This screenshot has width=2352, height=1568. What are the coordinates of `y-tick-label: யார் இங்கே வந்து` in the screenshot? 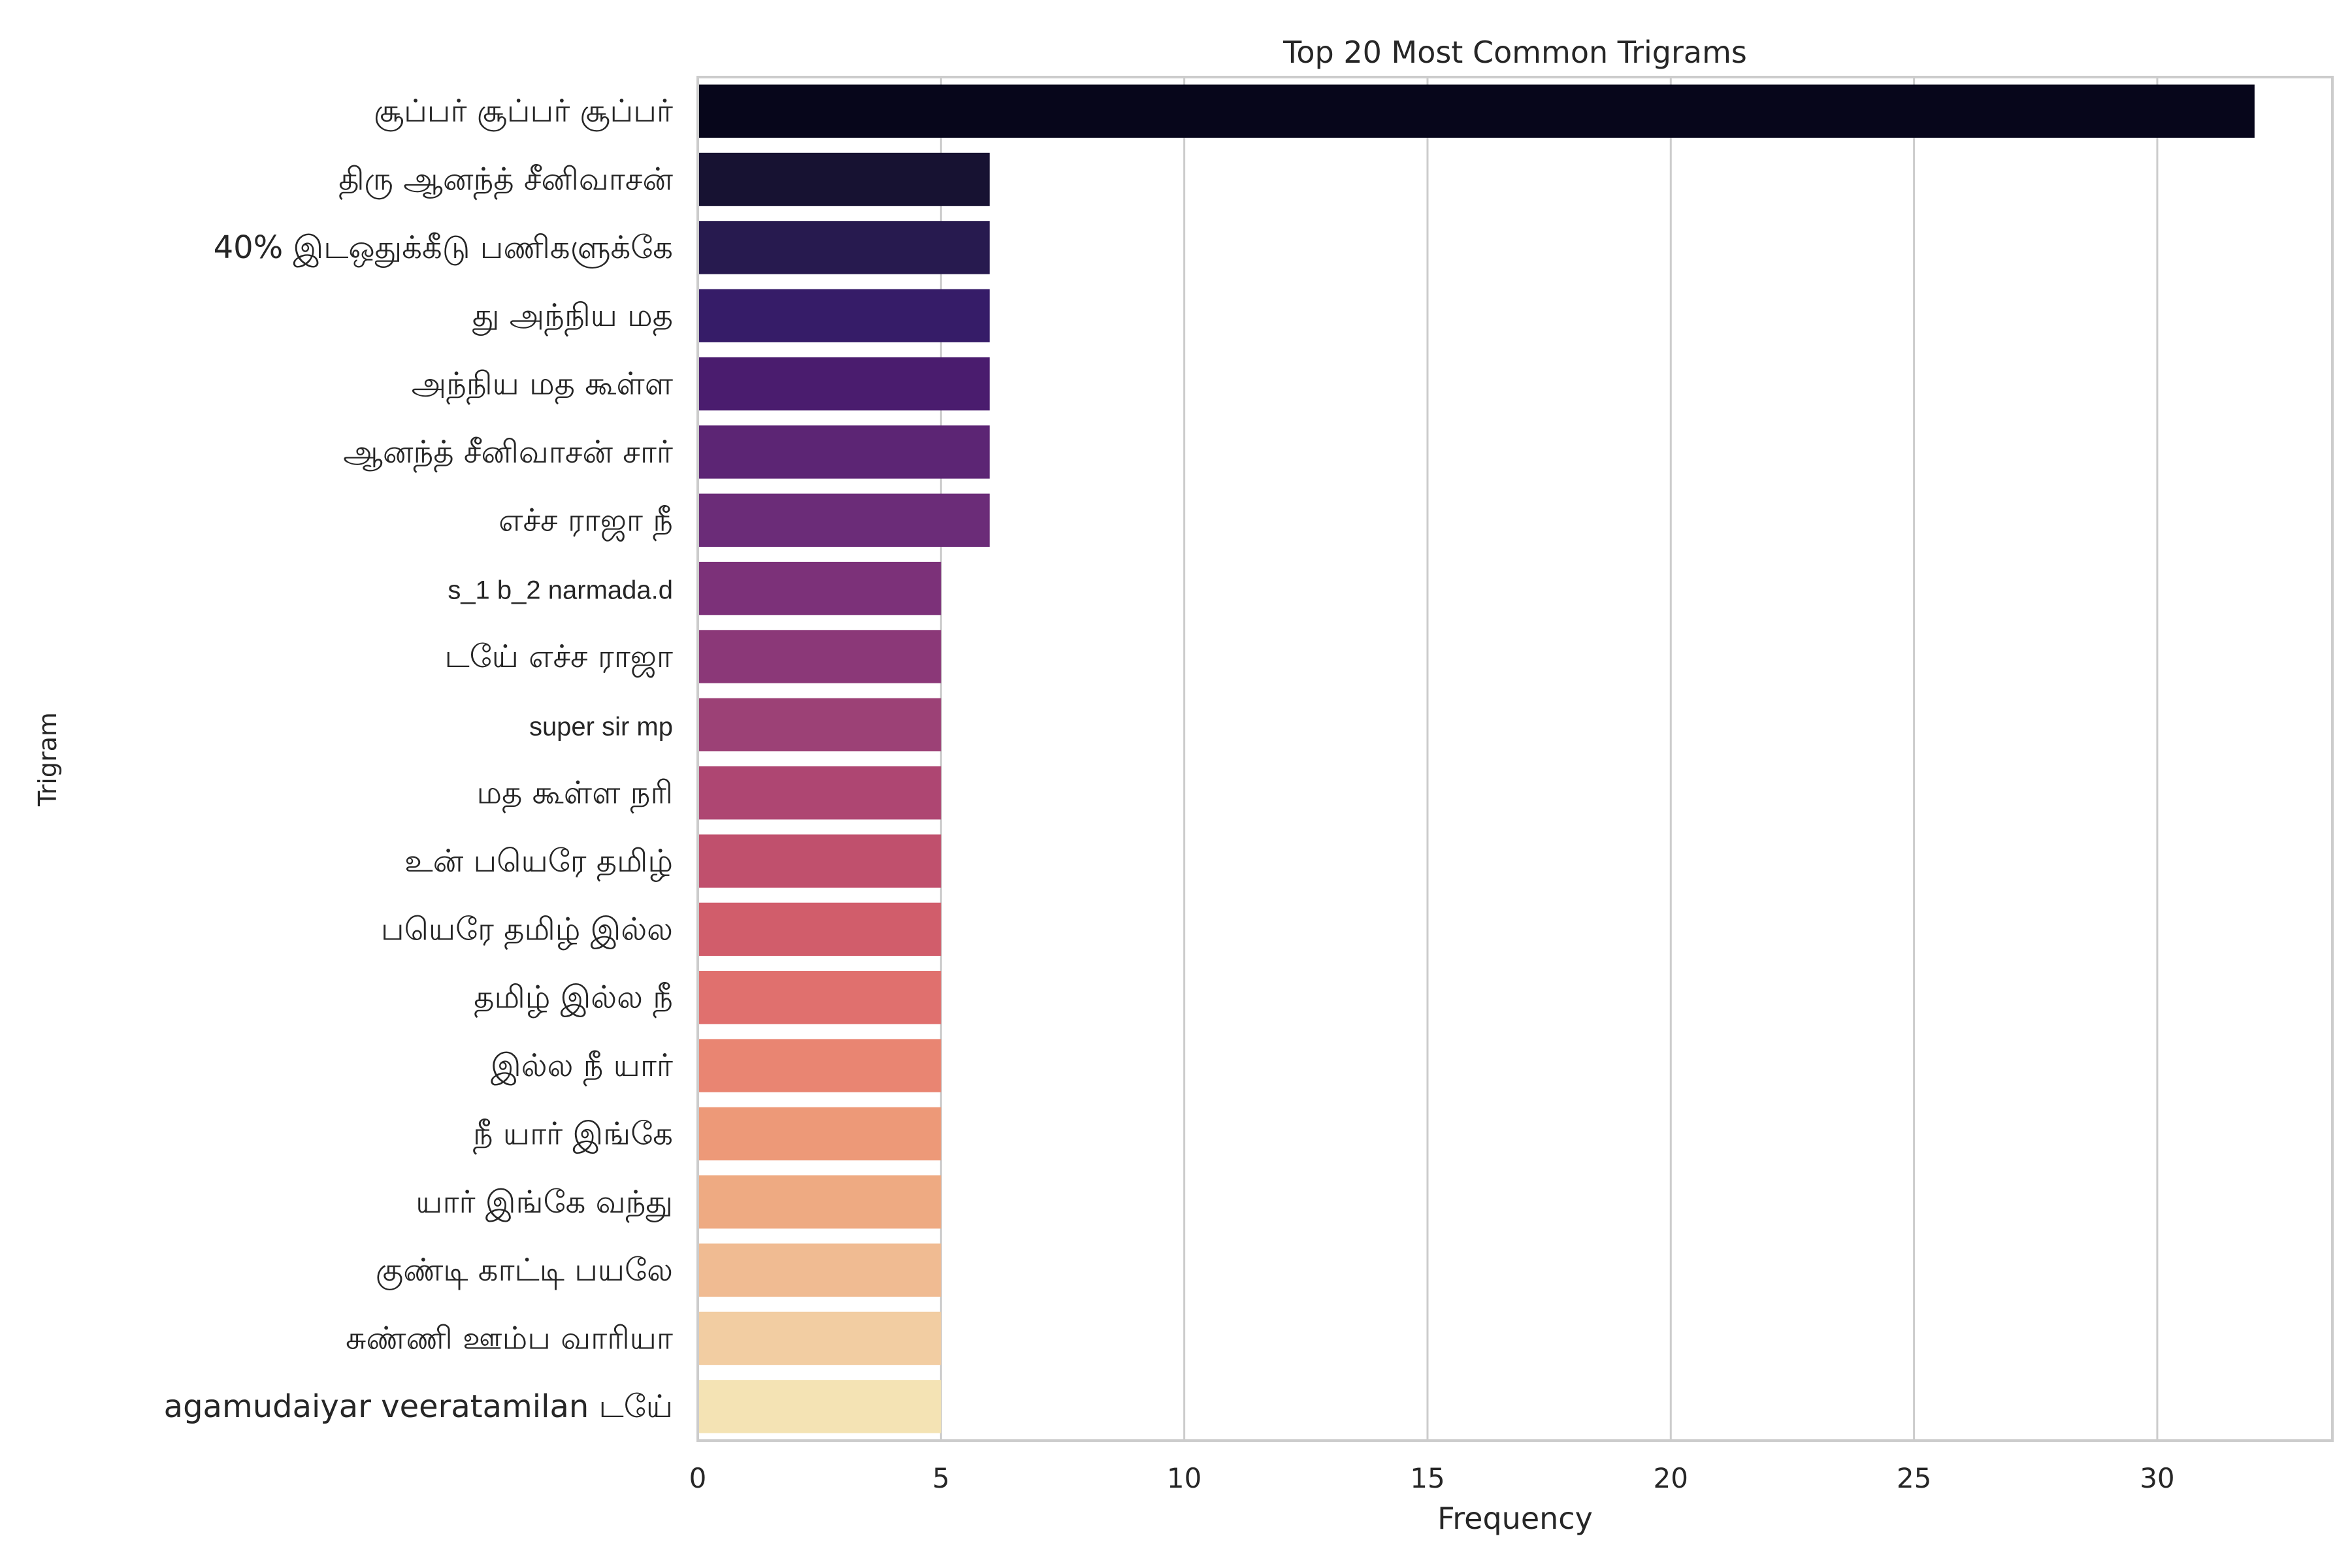 It's located at (544, 1203).